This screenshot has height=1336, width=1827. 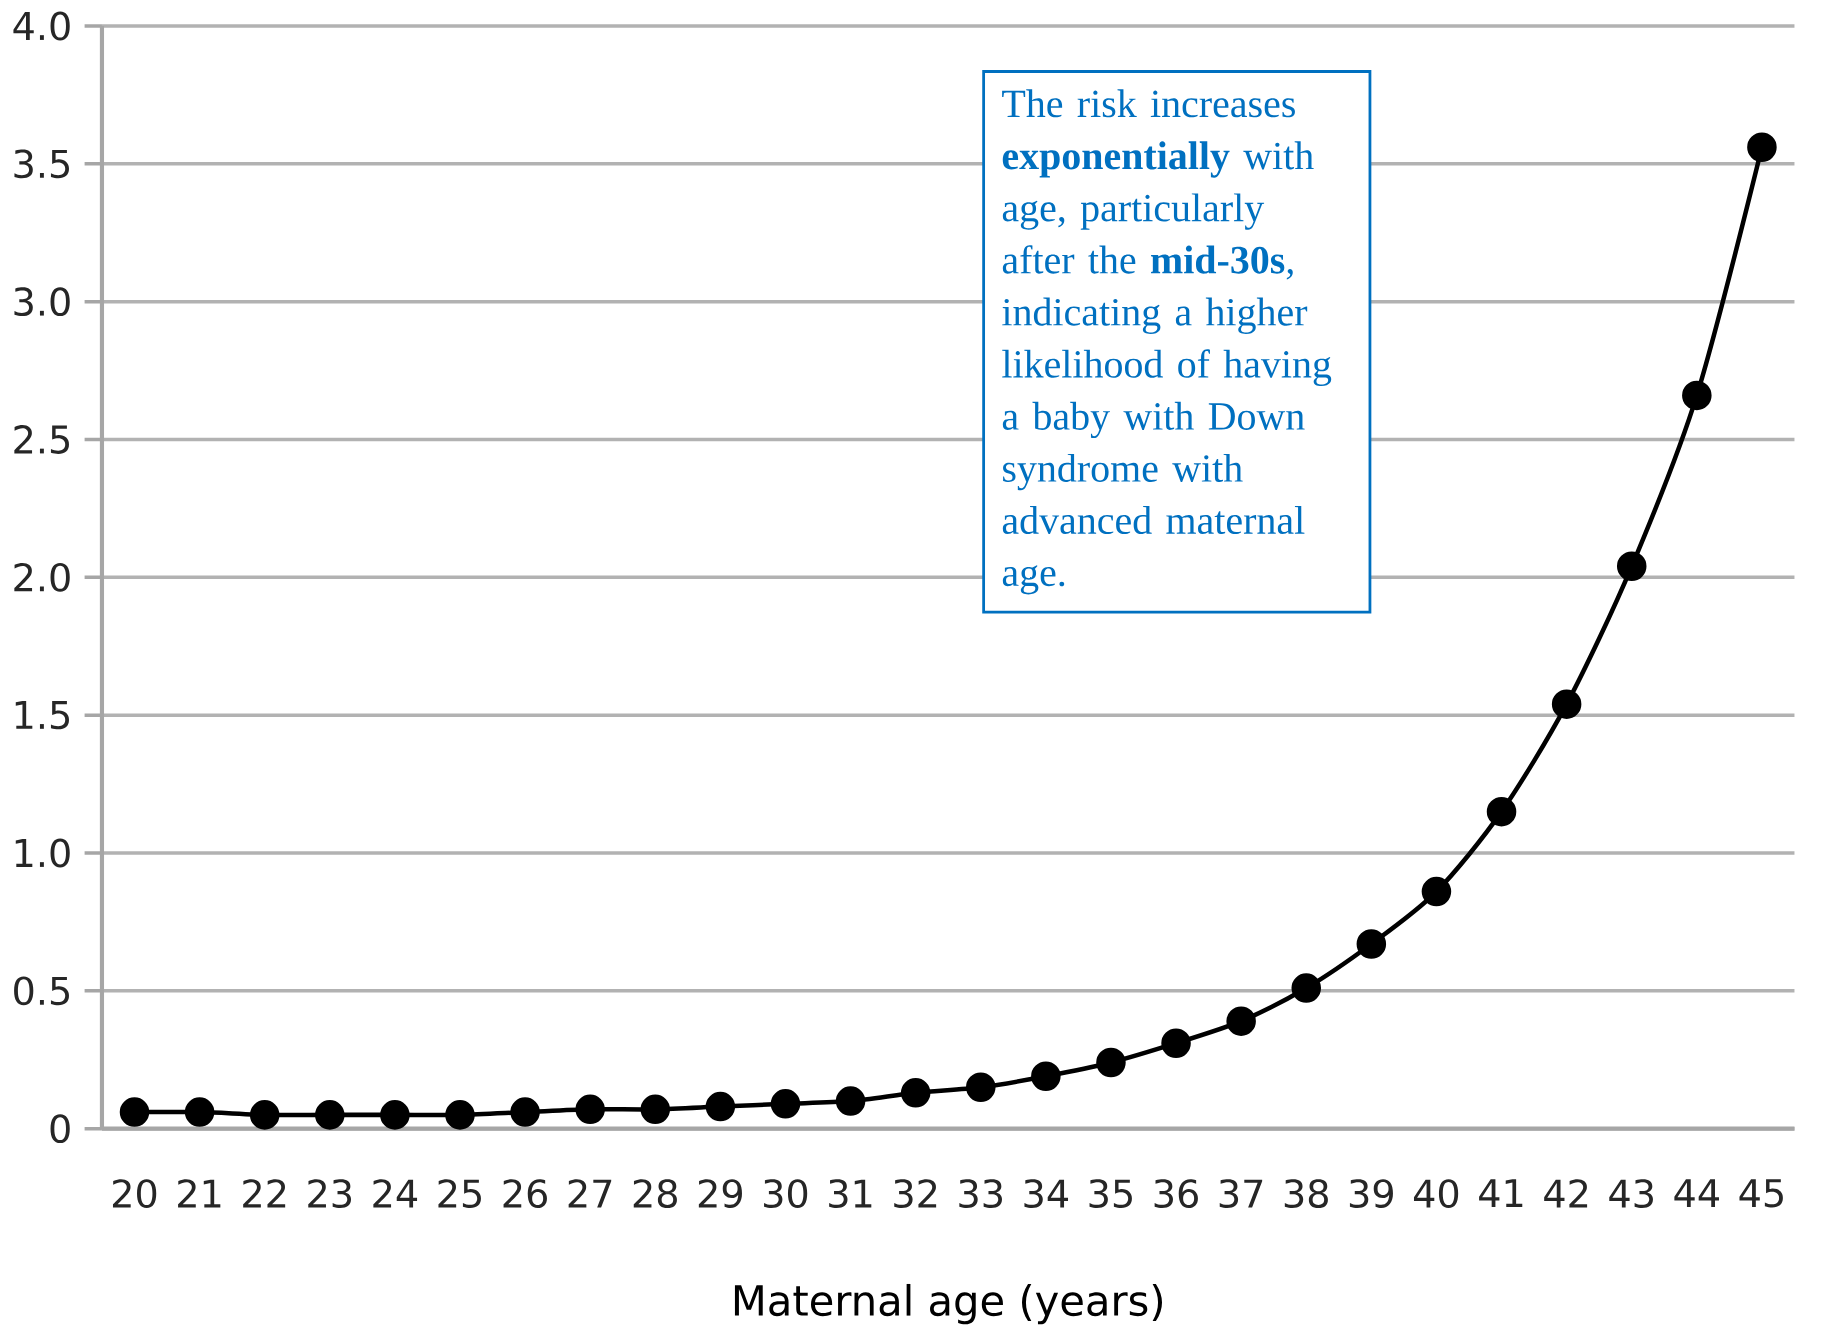 What do you see at coordinates (1761, 1193) in the screenshot?
I see `x-tick-label: 45` at bounding box center [1761, 1193].